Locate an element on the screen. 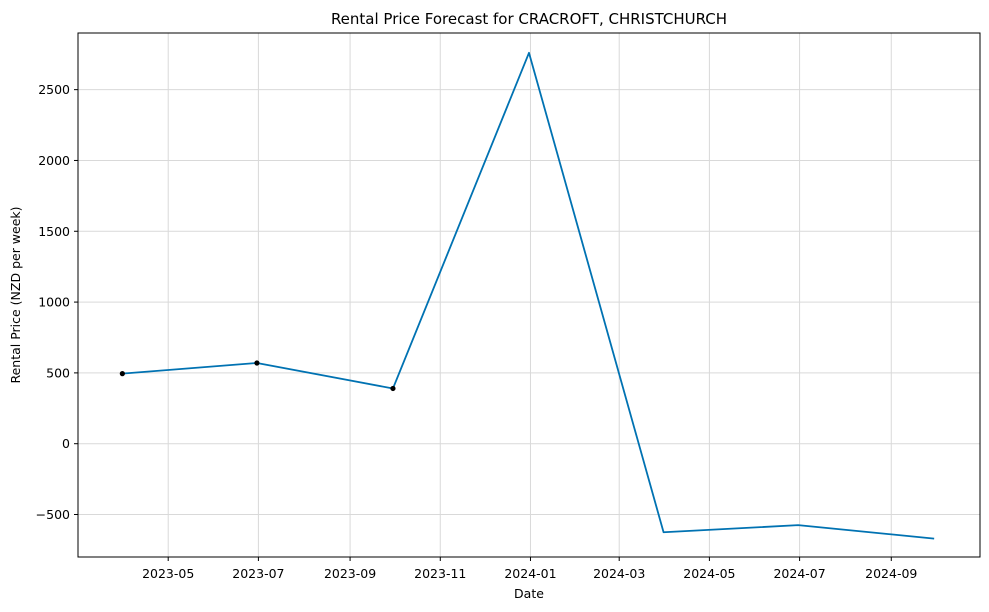  x-tick-label: 2024-09 is located at coordinates (891, 573).